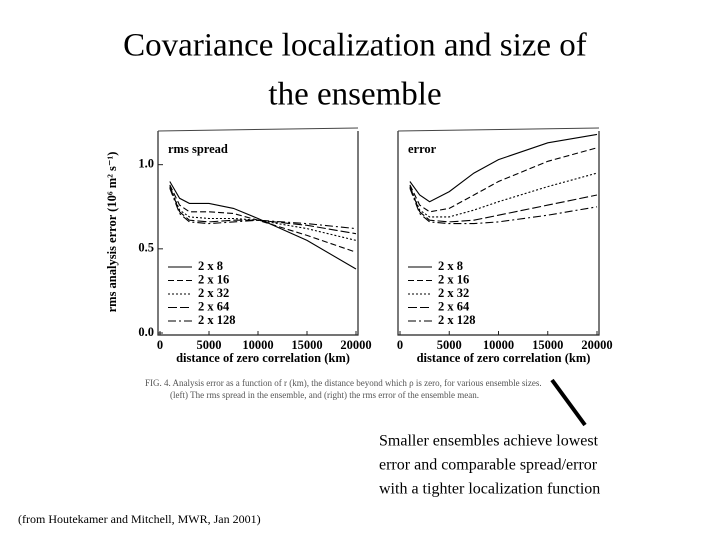  What do you see at coordinates (355, 46) in the screenshot?
I see `slide-title: Covariance localization and size of` at bounding box center [355, 46].